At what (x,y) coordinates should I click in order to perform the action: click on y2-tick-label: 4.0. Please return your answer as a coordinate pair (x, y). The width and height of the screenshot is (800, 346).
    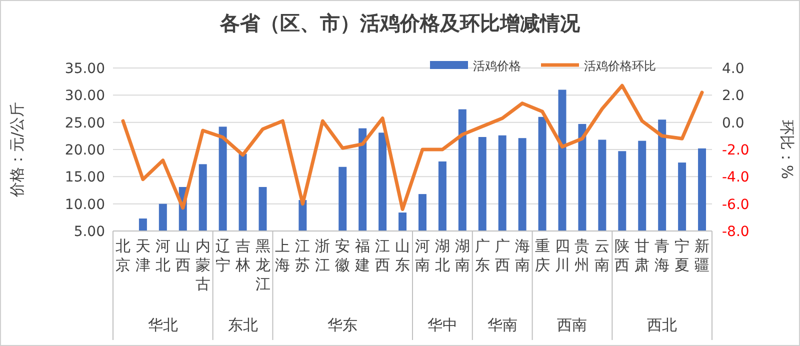
    Looking at the image, I should click on (733, 69).